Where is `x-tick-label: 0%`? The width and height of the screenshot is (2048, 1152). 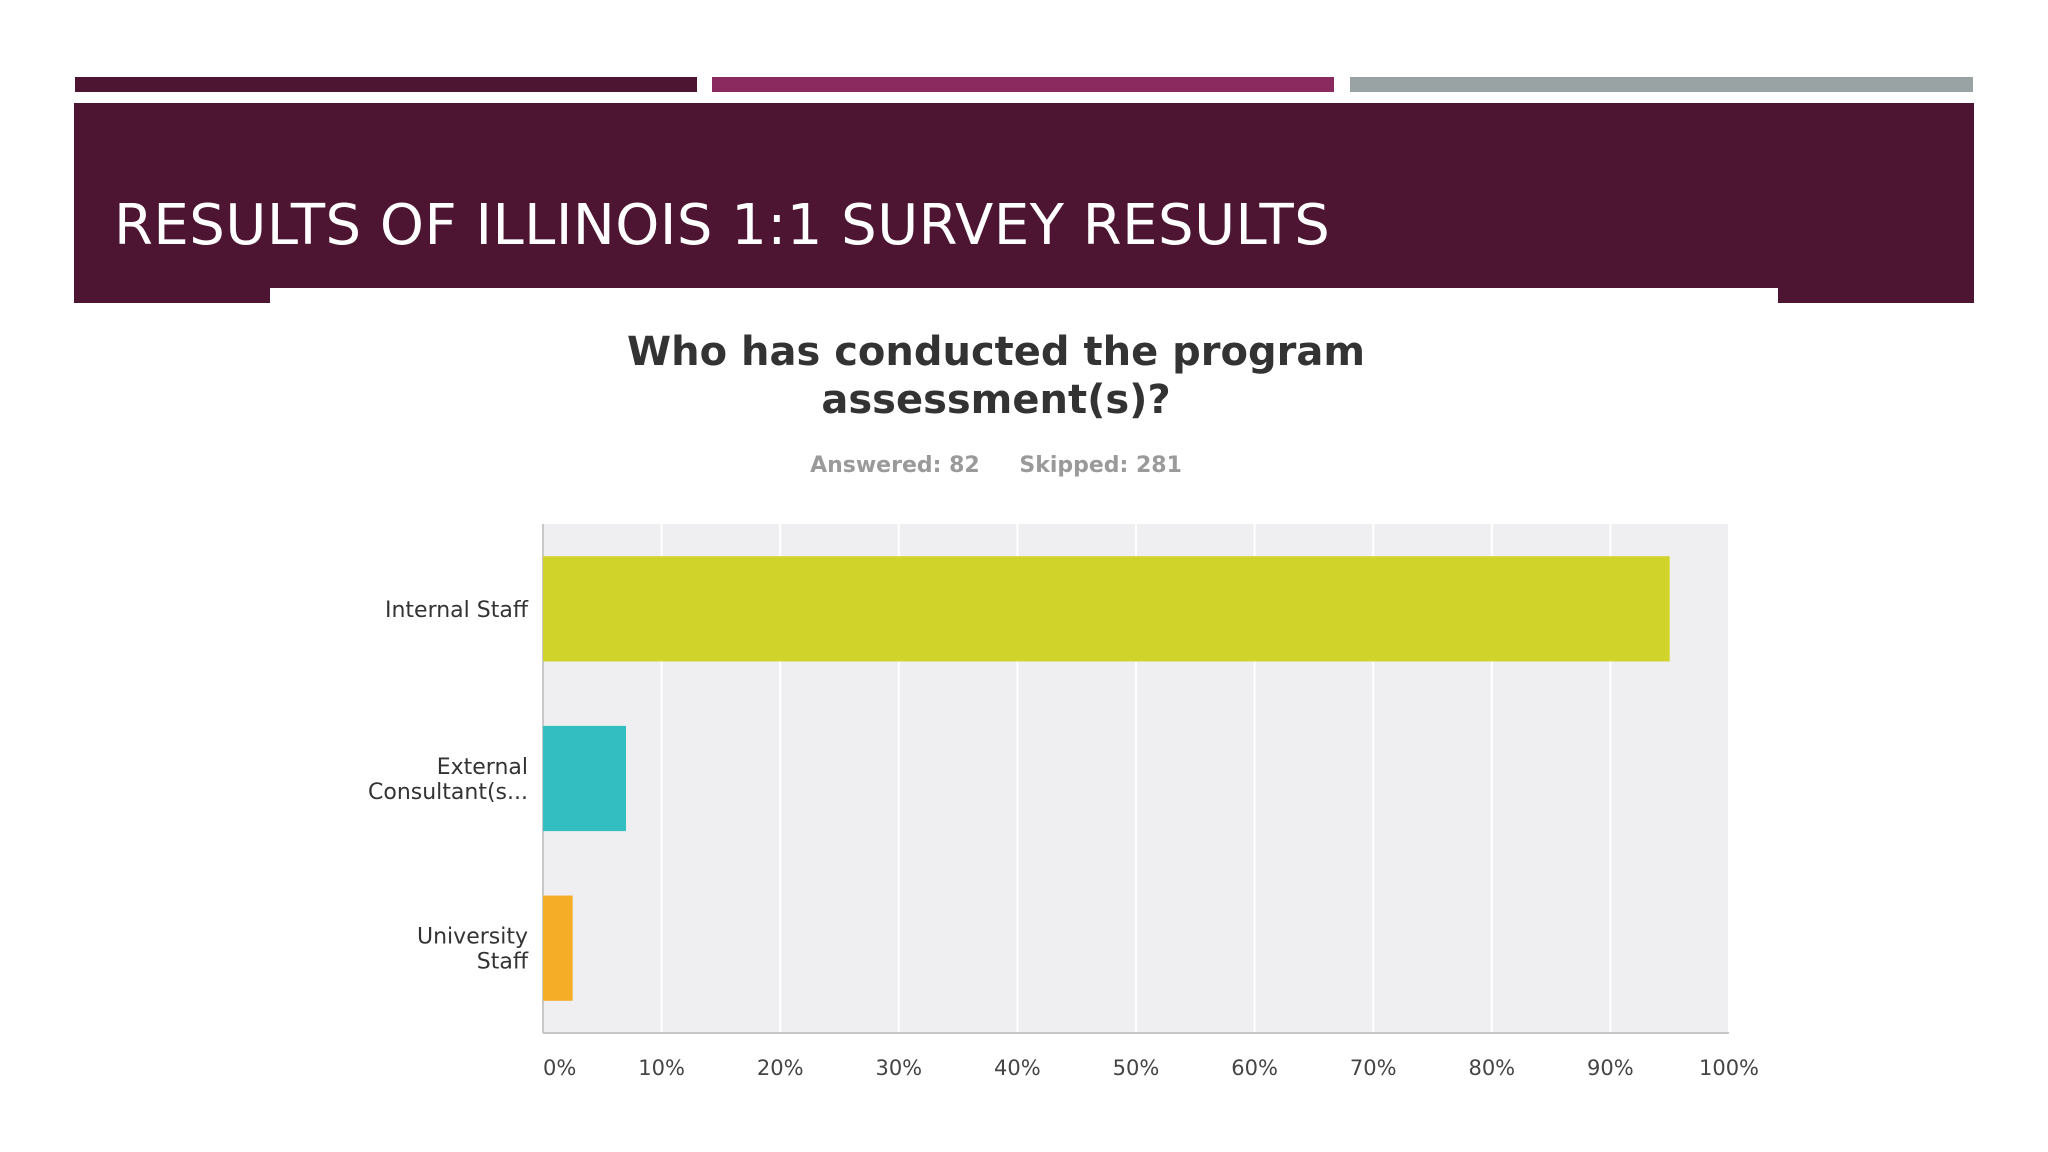
x-tick-label: 0% is located at coordinates (559, 1068).